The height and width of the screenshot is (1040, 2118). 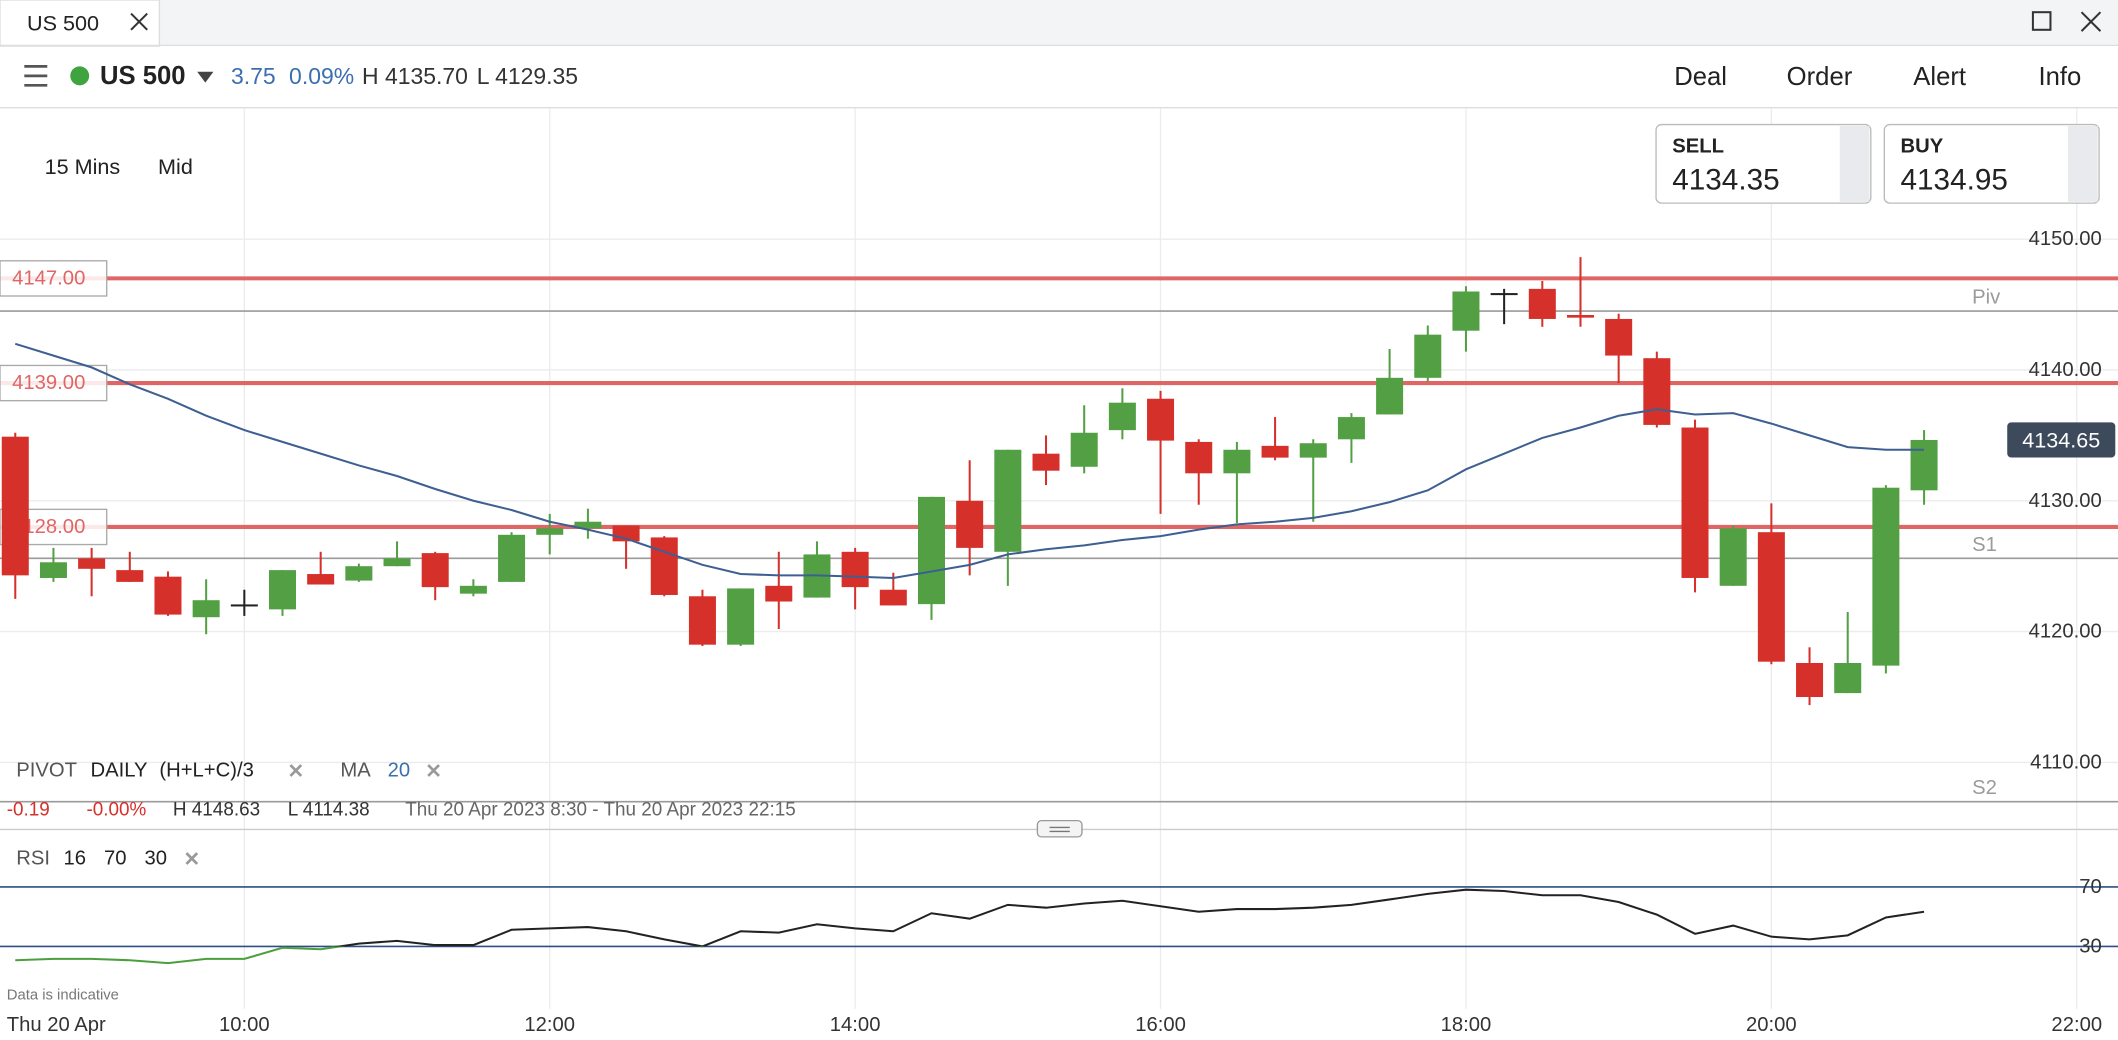 I want to click on x-tick-label: 12:00, so click(x=549, y=1025).